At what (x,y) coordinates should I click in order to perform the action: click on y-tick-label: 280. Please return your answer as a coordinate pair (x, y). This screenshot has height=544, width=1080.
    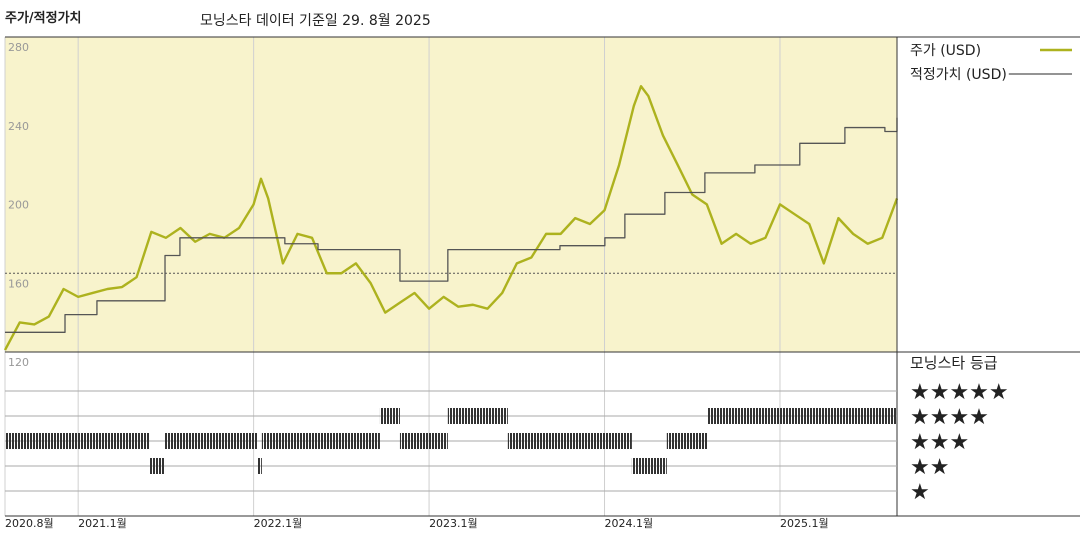
    Looking at the image, I should click on (18, 47).